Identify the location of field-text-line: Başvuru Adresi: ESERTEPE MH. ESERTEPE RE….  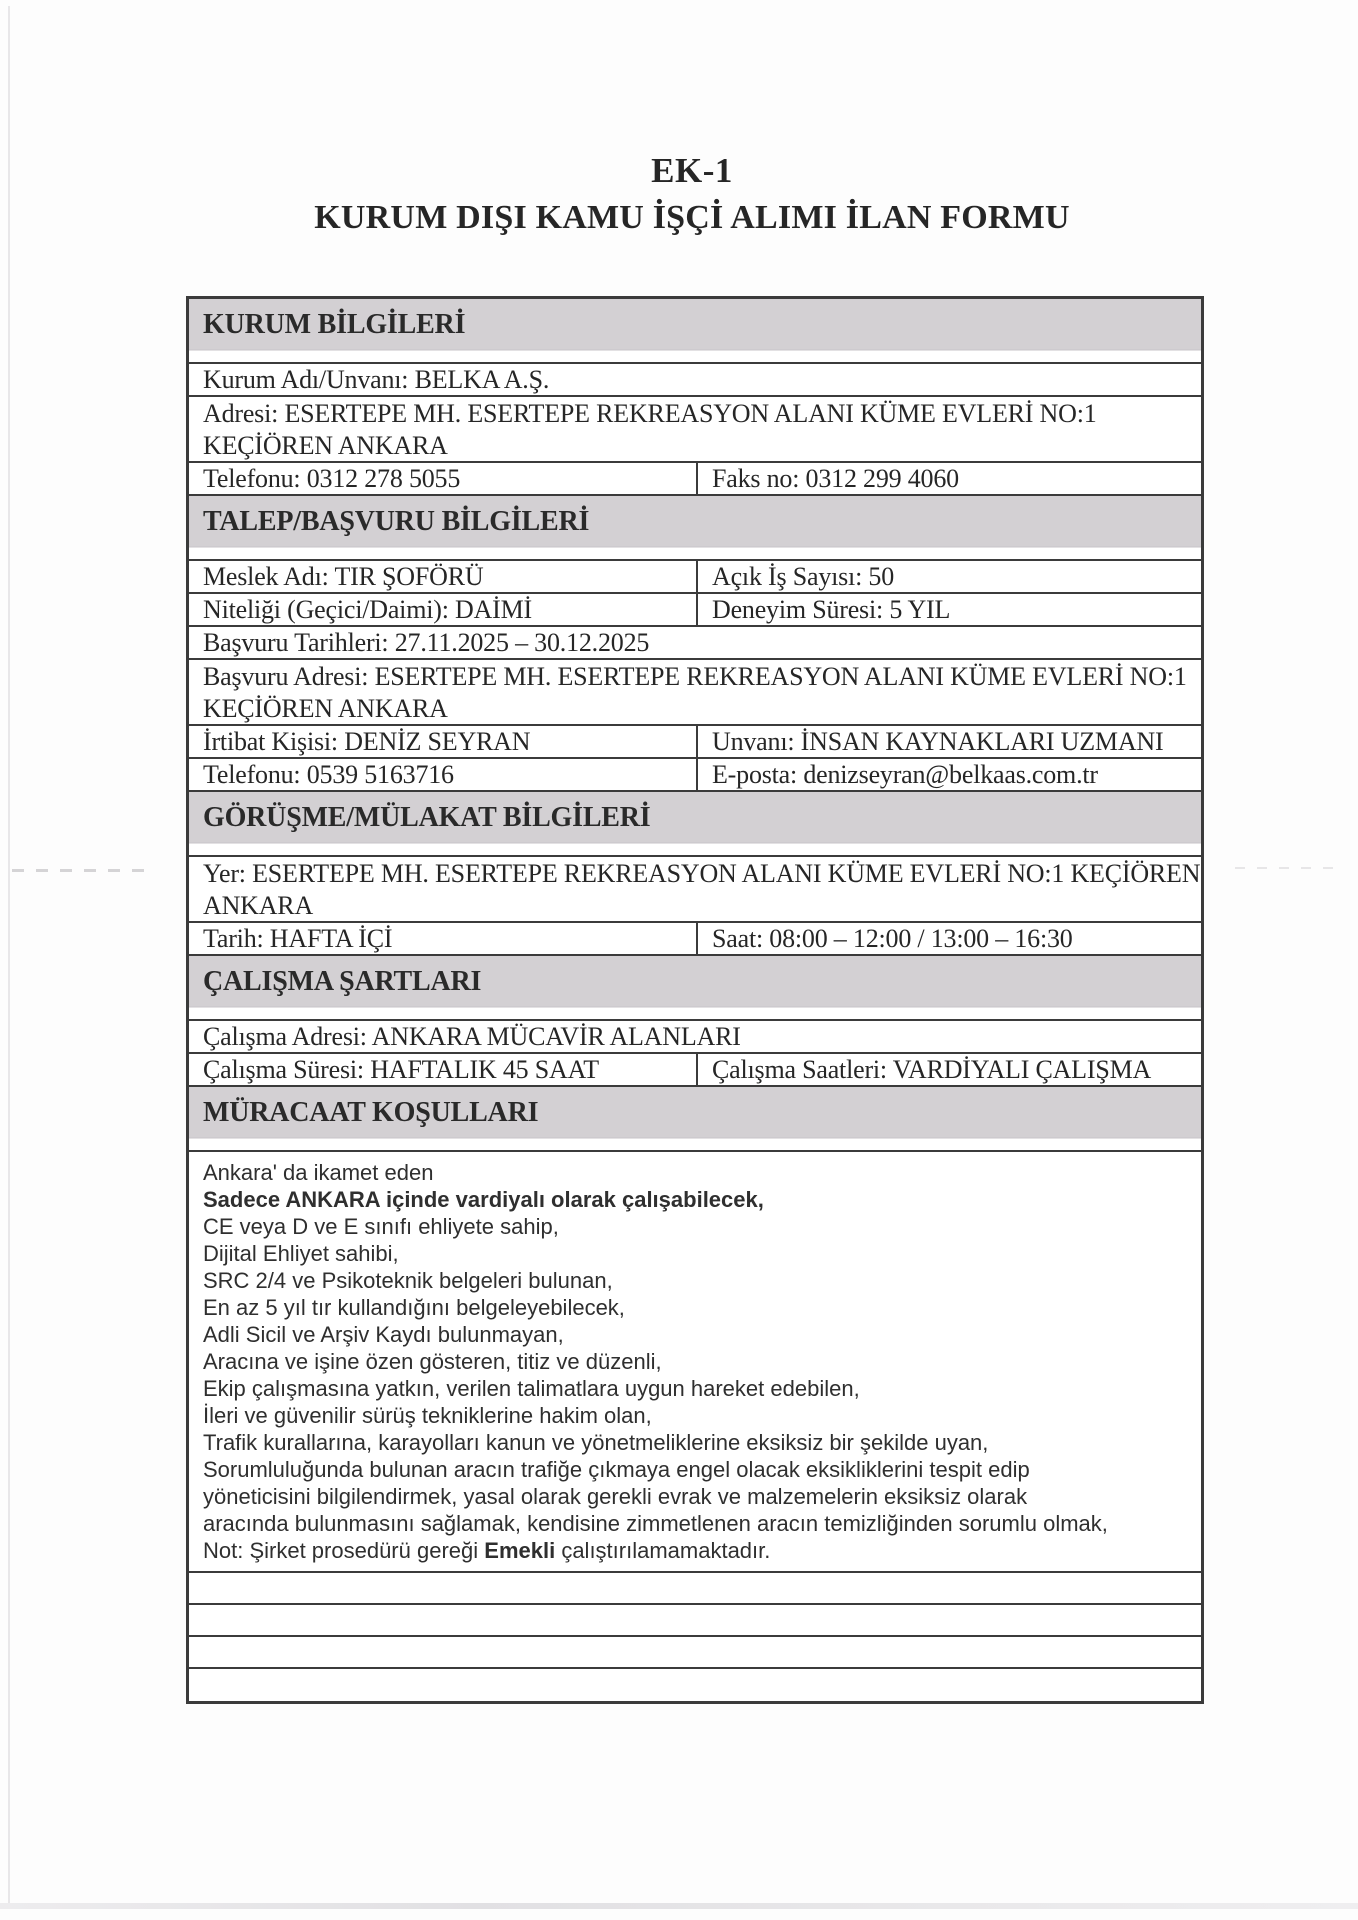
(695, 676).